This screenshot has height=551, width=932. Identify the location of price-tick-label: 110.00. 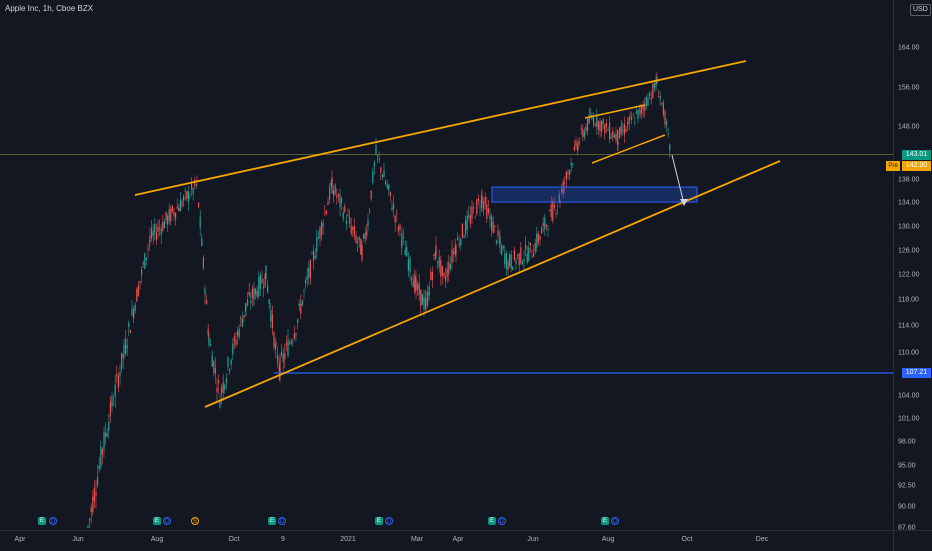
(908, 353).